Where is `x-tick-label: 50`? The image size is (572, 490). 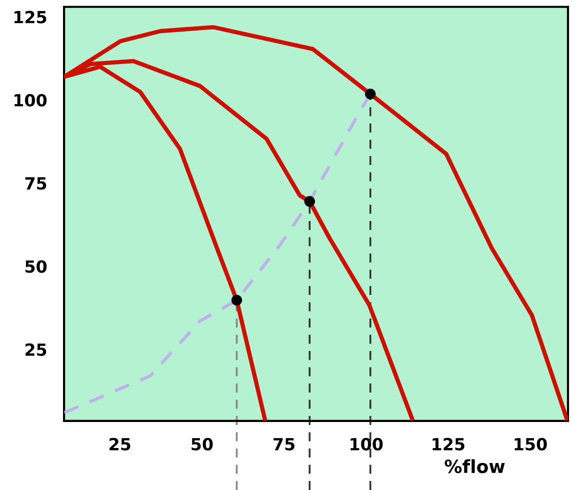
x-tick-label: 50 is located at coordinates (202, 444).